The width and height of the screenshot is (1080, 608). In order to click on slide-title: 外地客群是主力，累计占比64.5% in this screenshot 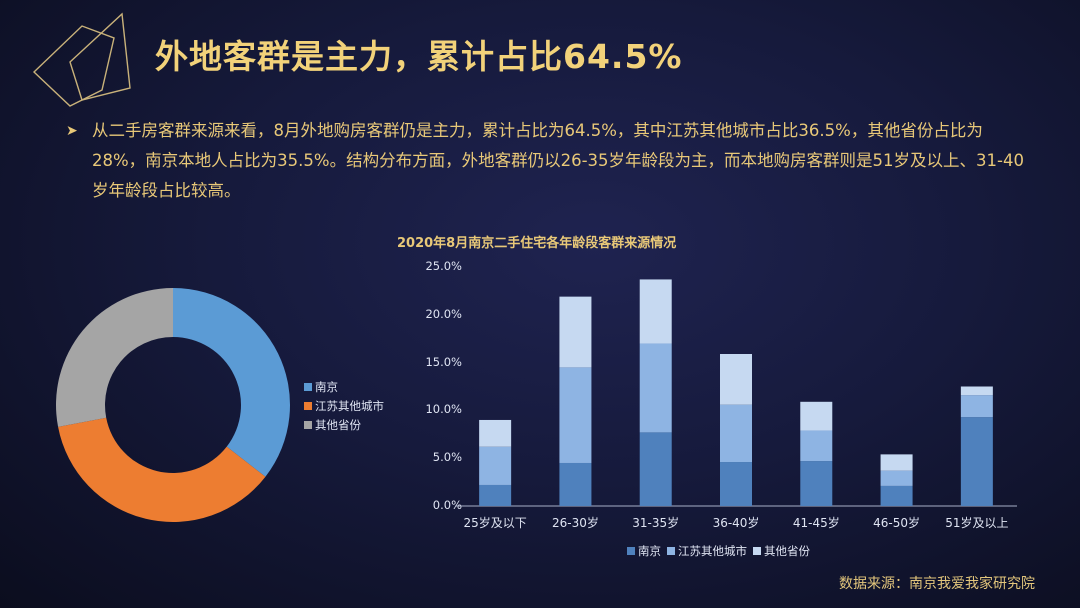, I will do `click(419, 56)`.